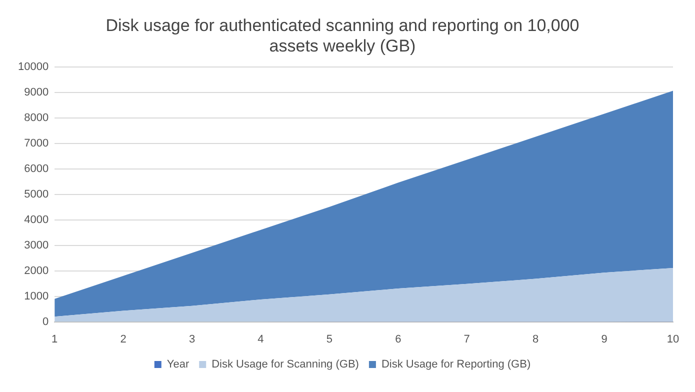 Image resolution: width=695 pixels, height=392 pixels. What do you see at coordinates (55, 339) in the screenshot?
I see `x-tick-label: 1` at bounding box center [55, 339].